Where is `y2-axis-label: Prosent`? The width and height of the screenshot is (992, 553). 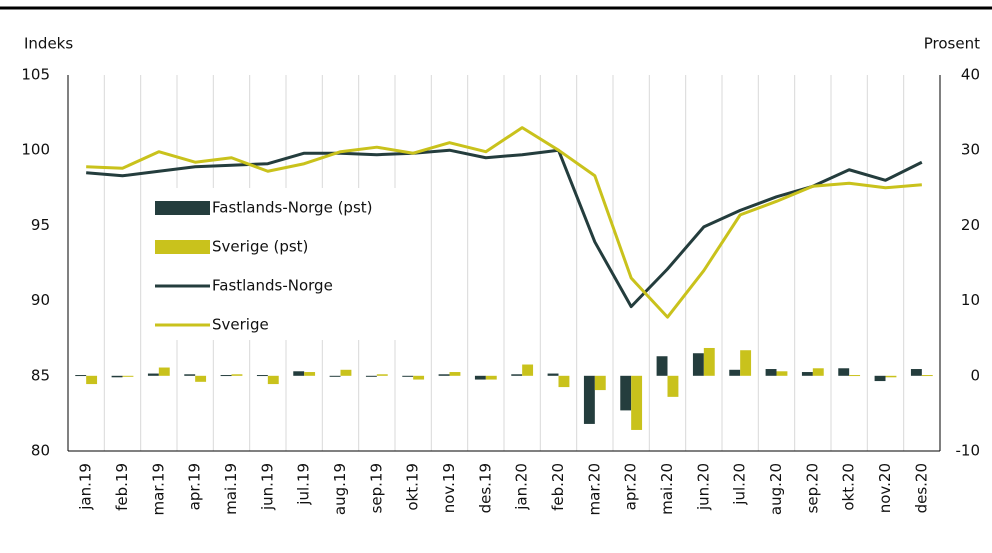
y2-axis-label: Prosent is located at coordinates (952, 44).